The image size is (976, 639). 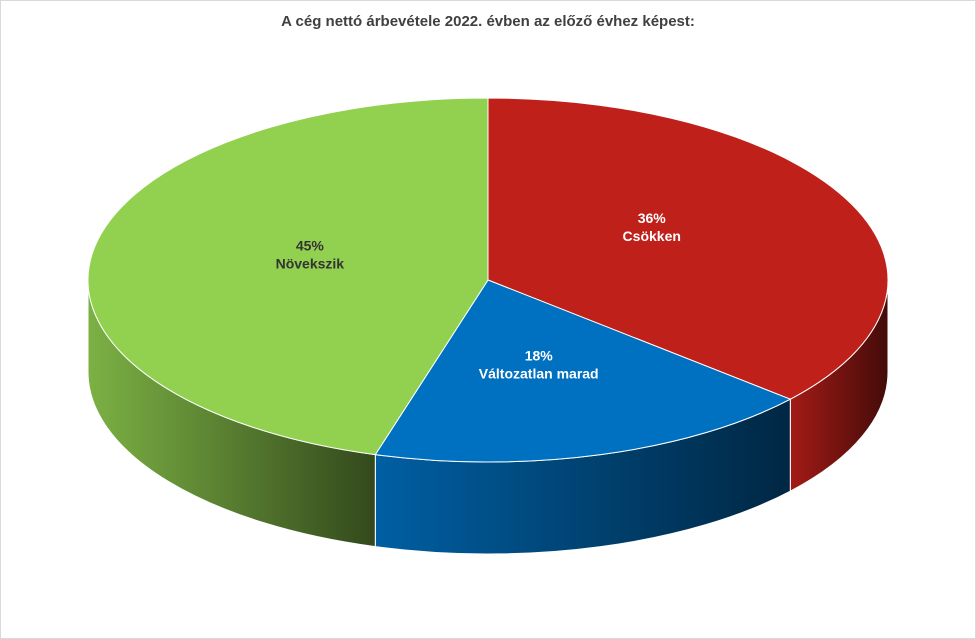 What do you see at coordinates (310, 245) in the screenshot?
I see `data-label-value: 45%` at bounding box center [310, 245].